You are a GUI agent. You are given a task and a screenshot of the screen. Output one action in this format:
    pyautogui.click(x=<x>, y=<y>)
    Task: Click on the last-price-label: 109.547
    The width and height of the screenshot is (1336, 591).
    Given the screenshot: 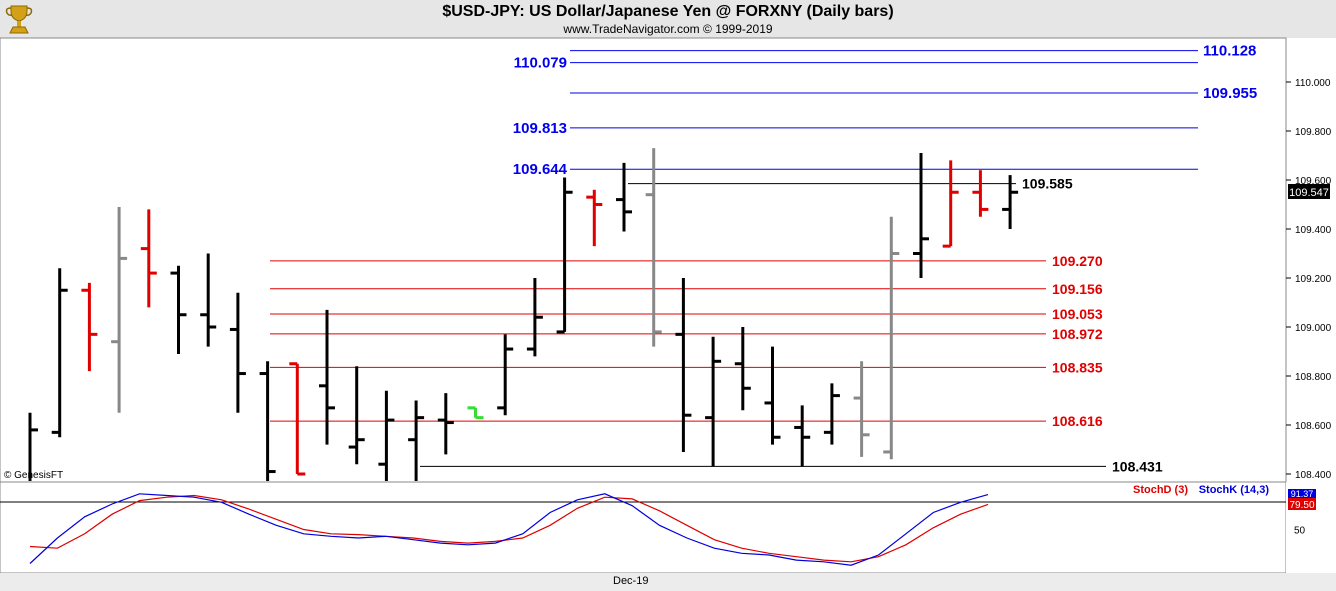 What is the action you would take?
    pyautogui.click(x=1309, y=193)
    